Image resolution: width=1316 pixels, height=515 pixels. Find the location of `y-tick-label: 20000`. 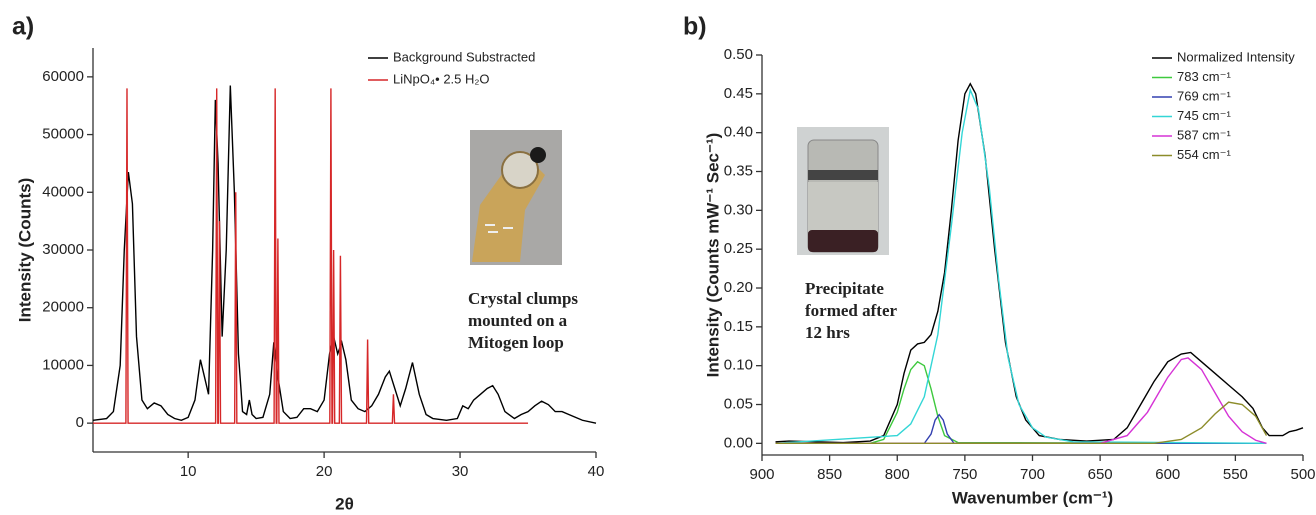

y-tick-label: 20000 is located at coordinates (63, 307).